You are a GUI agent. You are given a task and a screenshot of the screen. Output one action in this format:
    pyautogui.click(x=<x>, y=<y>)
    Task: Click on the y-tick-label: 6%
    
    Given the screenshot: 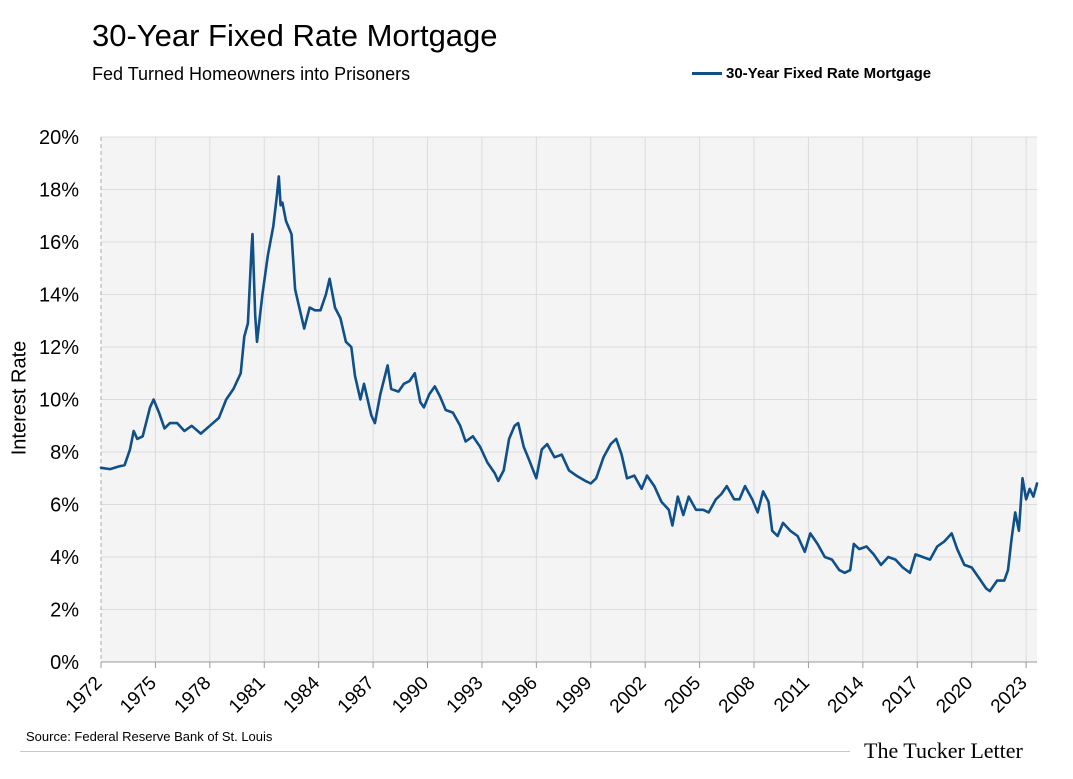 What is the action you would take?
    pyautogui.click(x=64, y=506)
    